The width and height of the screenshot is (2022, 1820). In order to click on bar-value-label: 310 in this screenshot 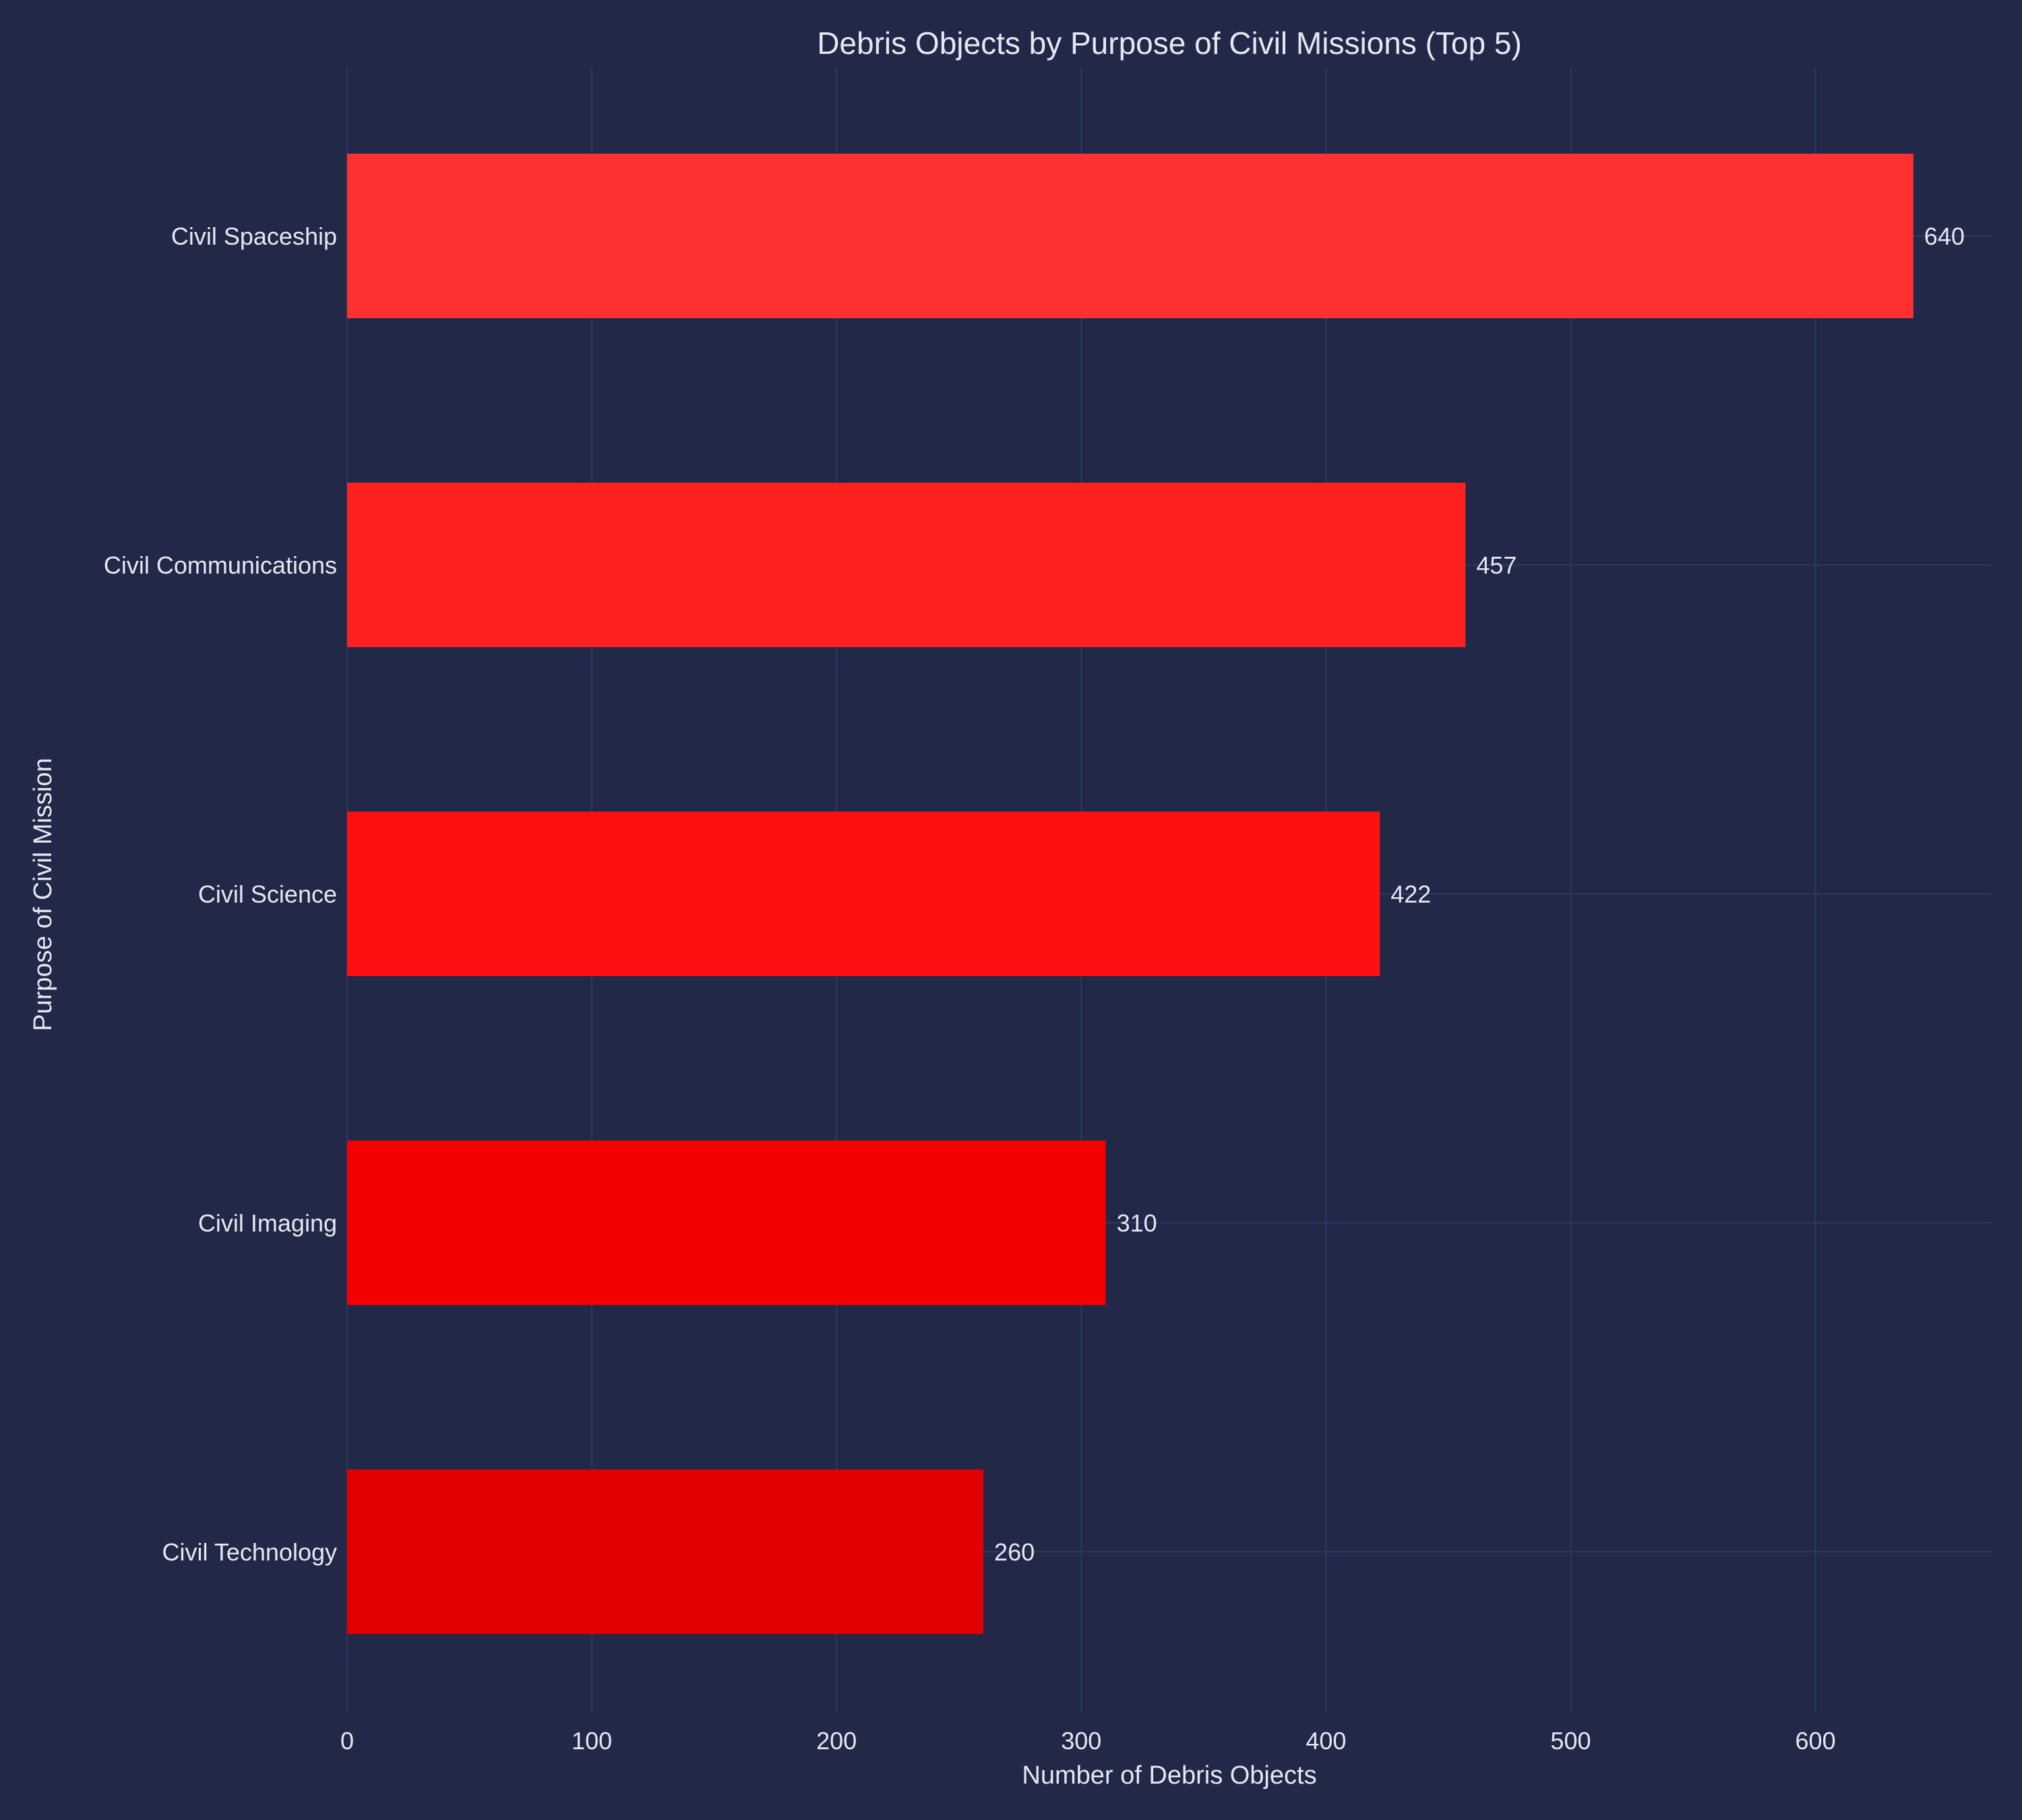, I will do `click(1137, 1223)`.